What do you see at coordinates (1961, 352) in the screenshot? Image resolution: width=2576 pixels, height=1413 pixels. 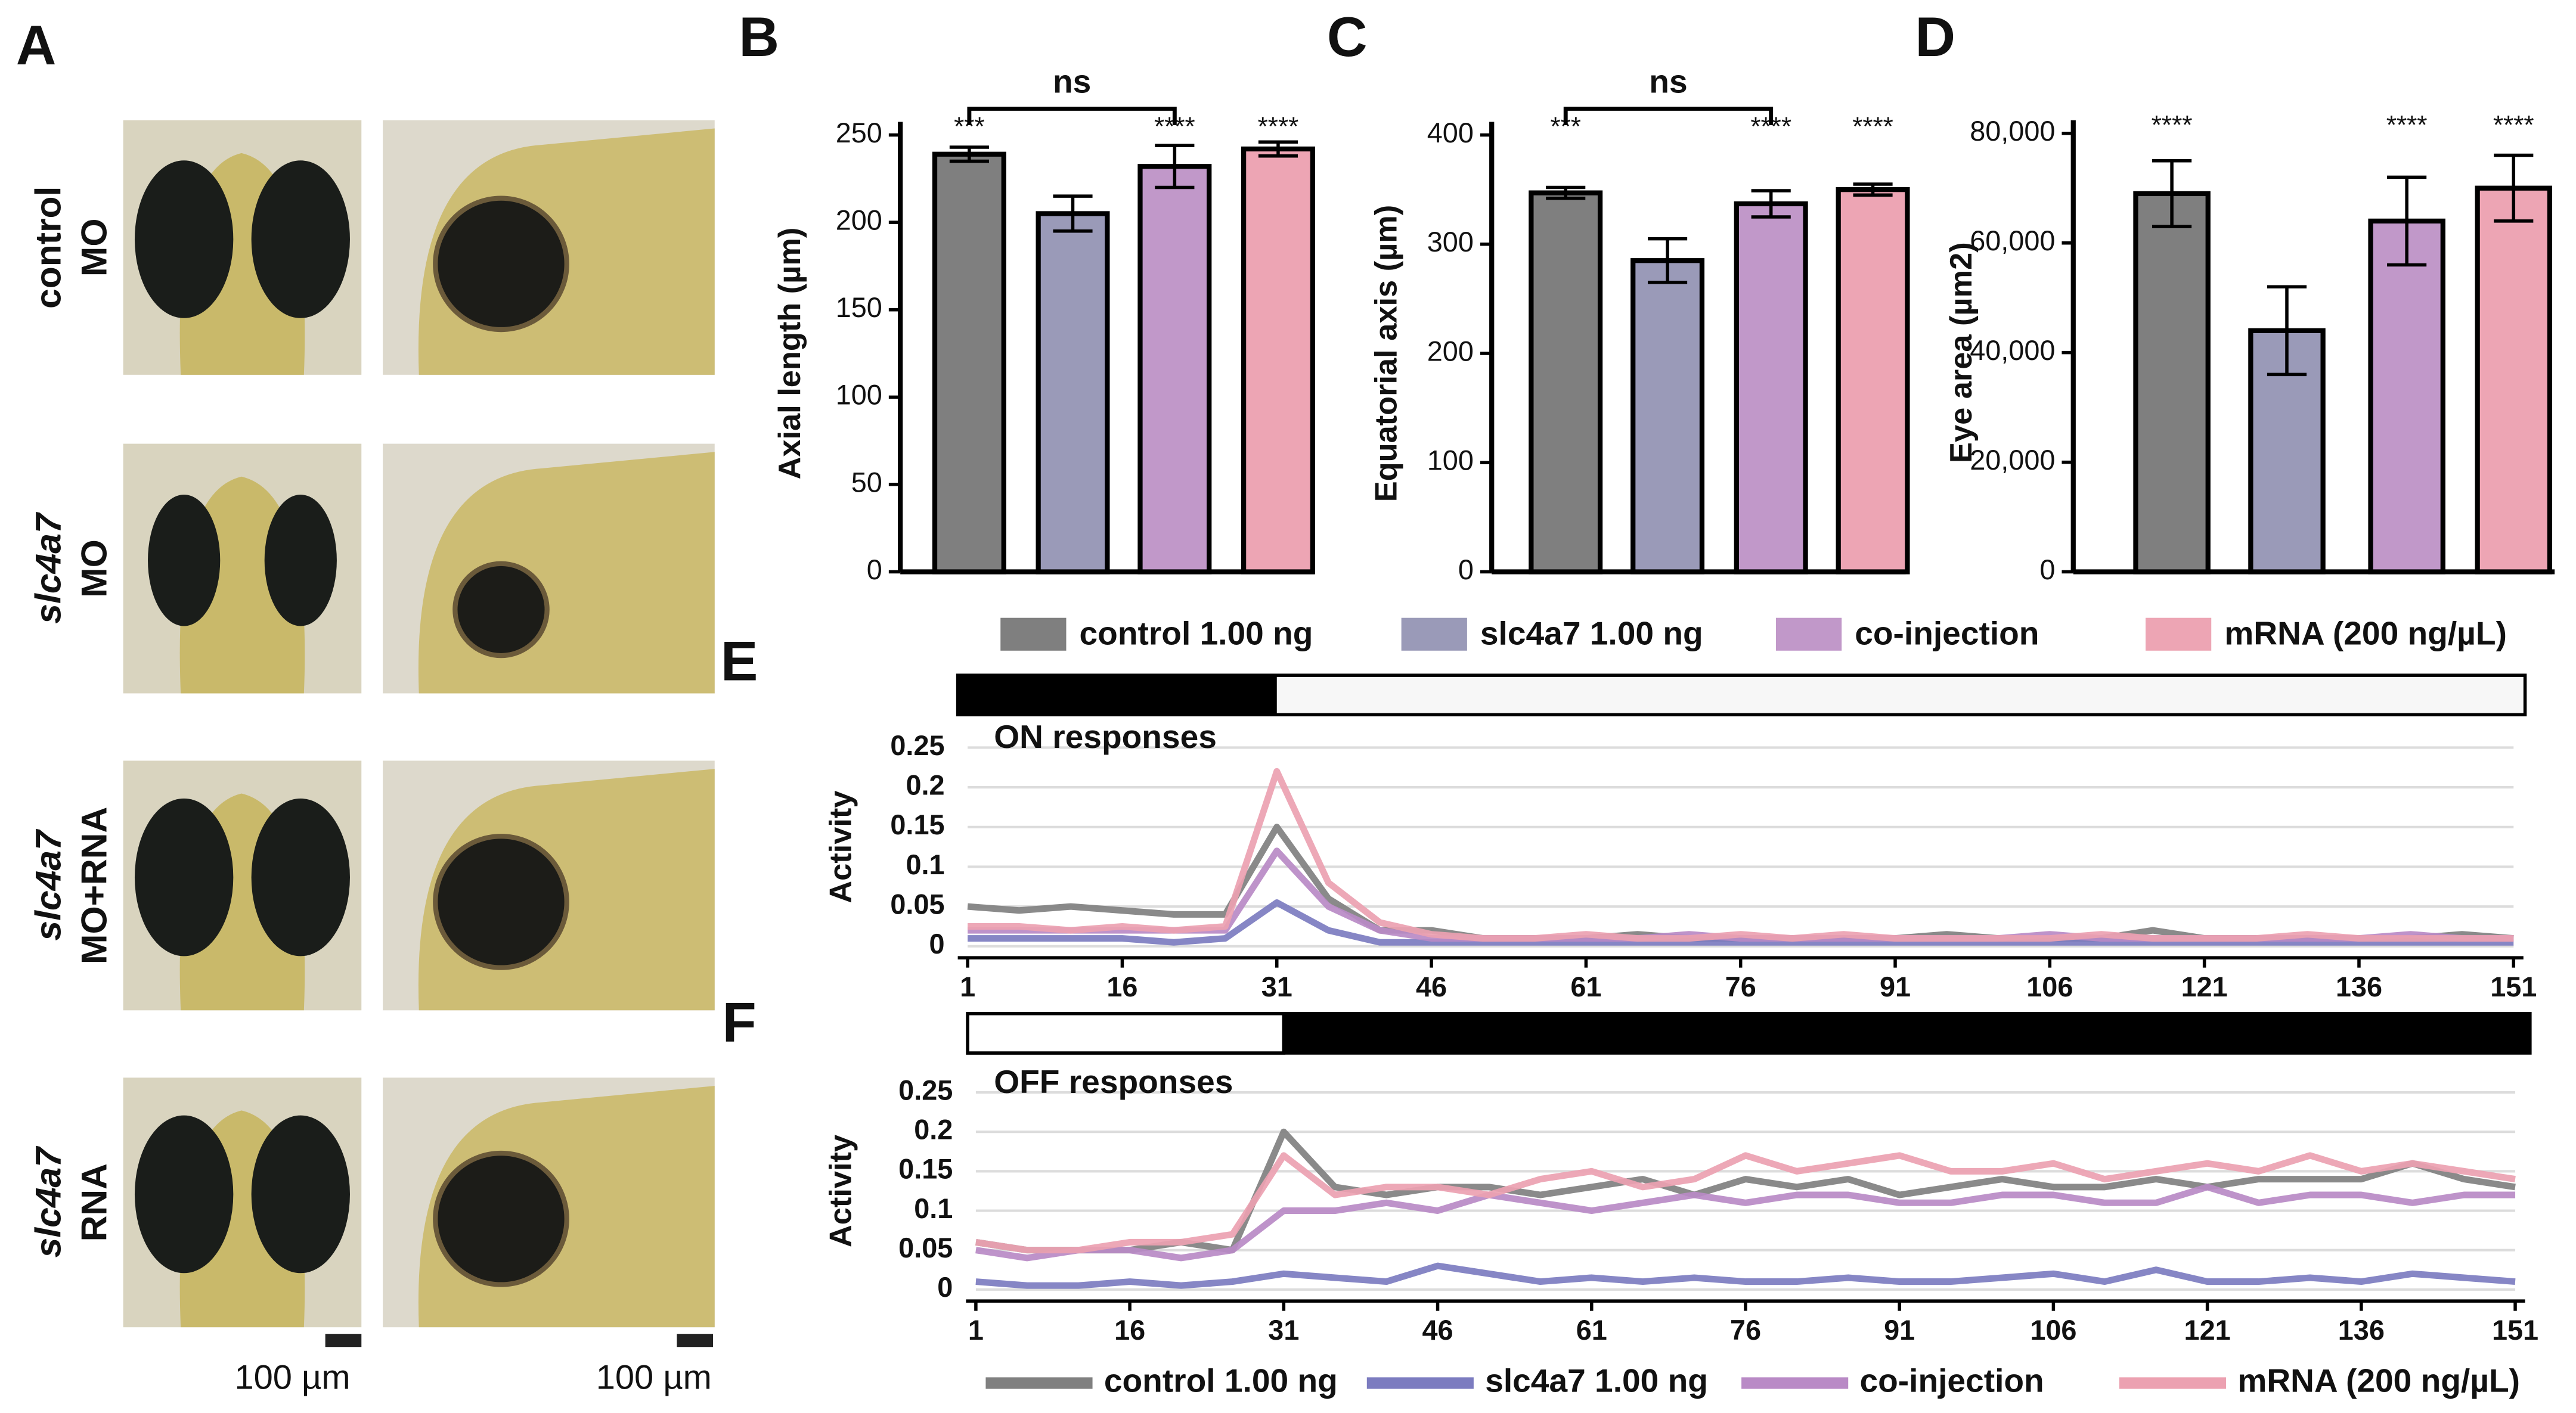 I see `y-axis-label: Eye area (µm2)` at bounding box center [1961, 352].